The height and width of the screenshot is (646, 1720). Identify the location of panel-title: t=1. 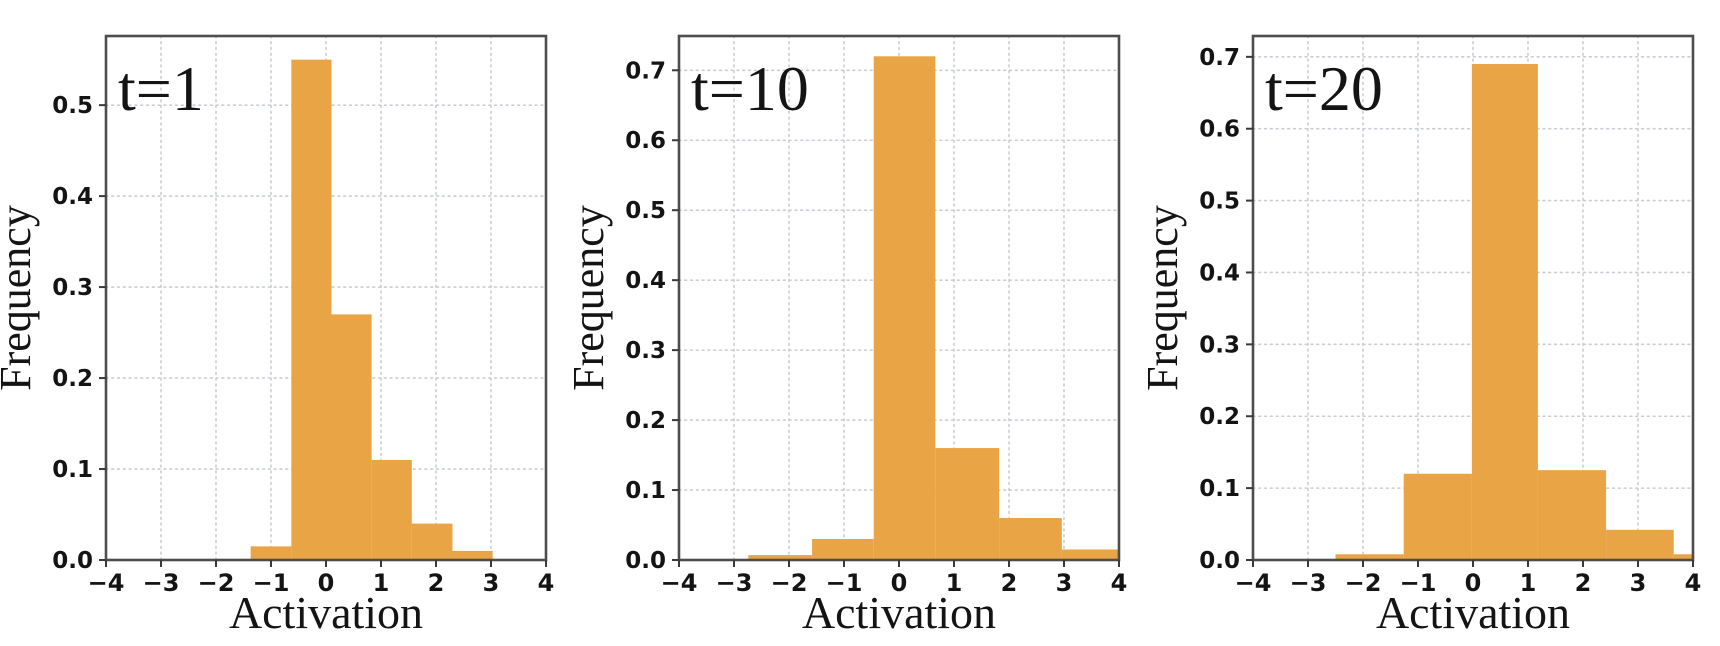
(161, 88).